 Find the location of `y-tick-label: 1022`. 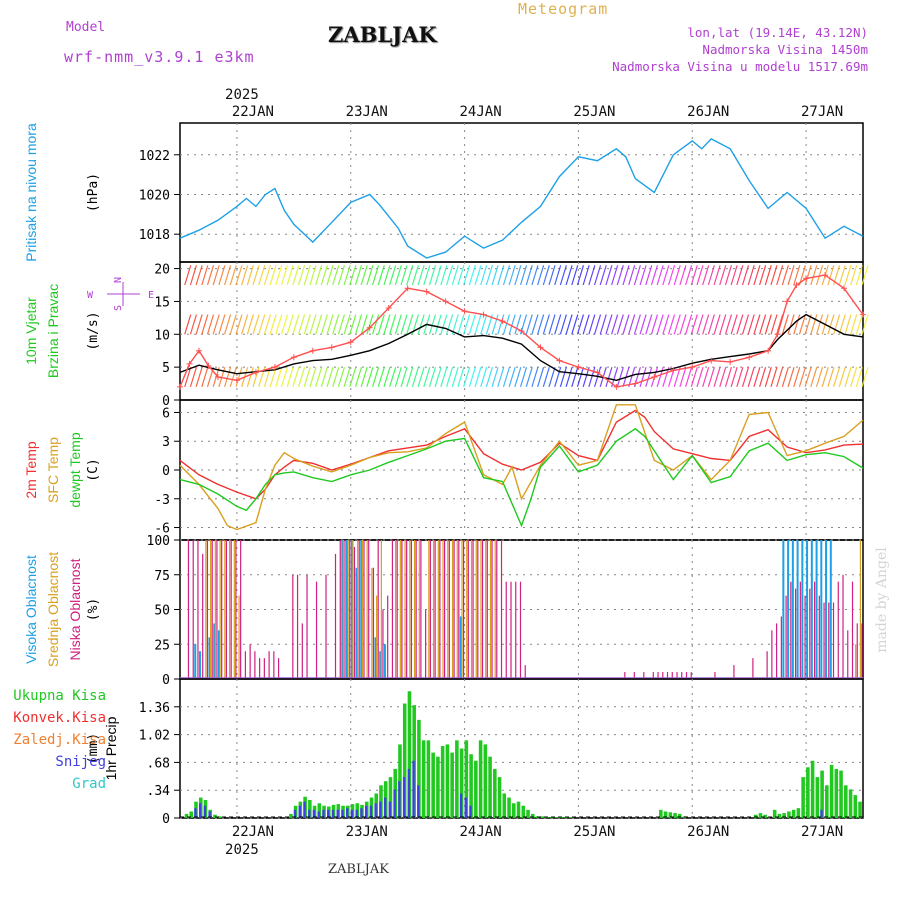

y-tick-label: 1022 is located at coordinates (154, 156).